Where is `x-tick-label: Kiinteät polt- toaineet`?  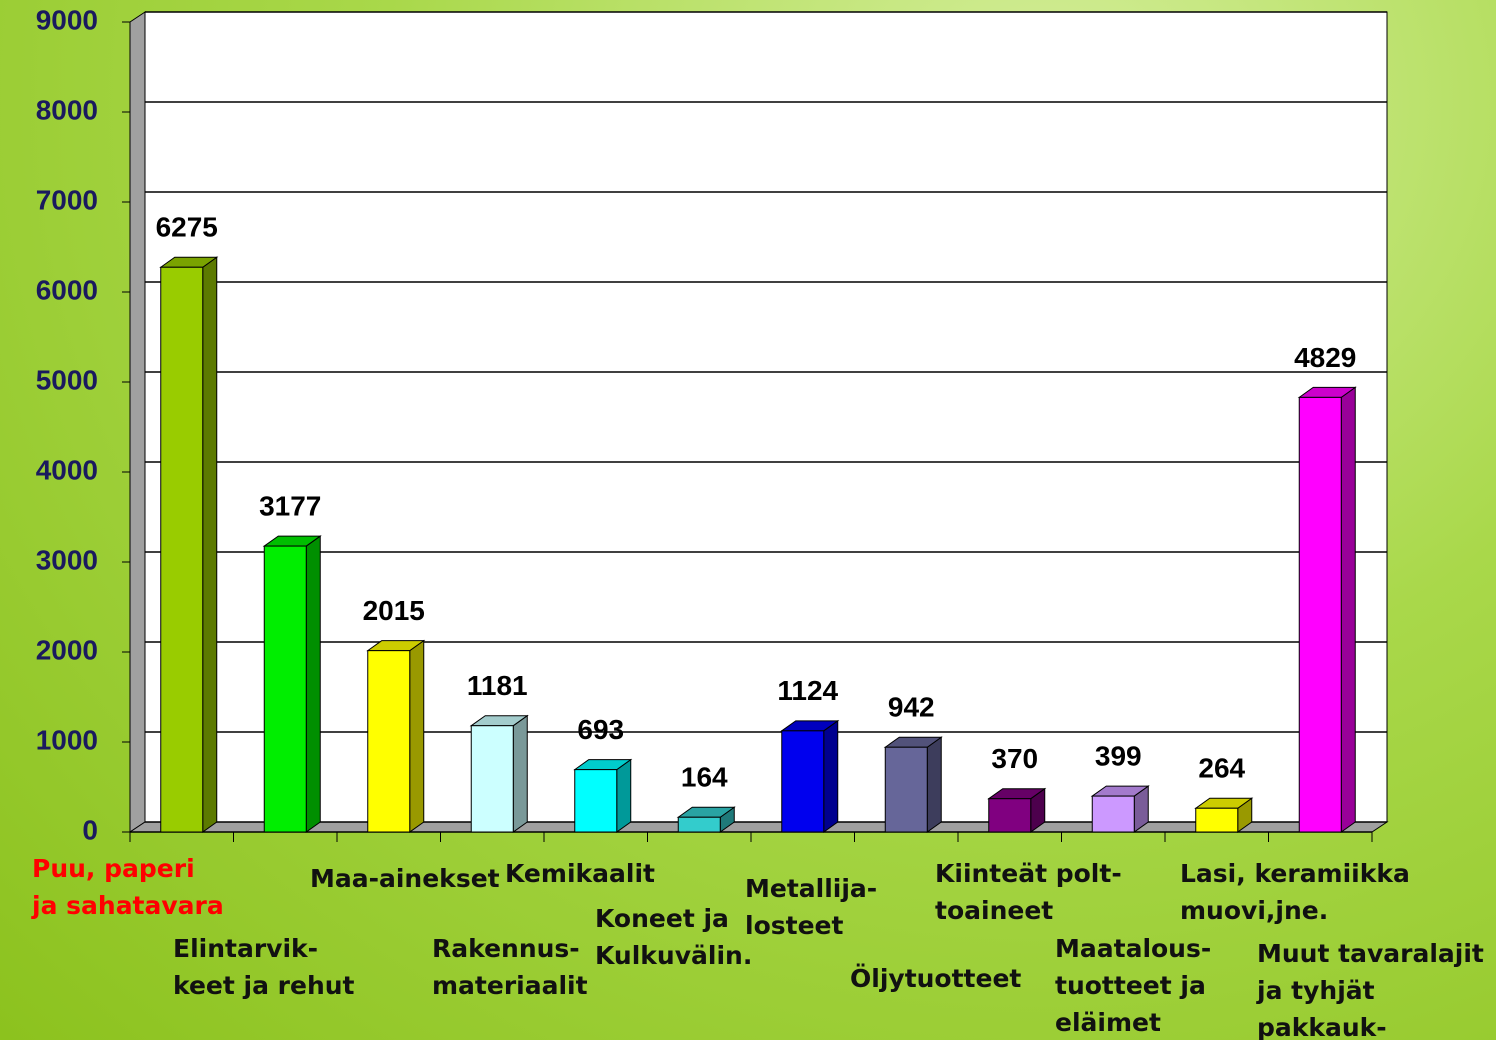 x-tick-label: Kiinteät polt- toaineet is located at coordinates (1028, 892).